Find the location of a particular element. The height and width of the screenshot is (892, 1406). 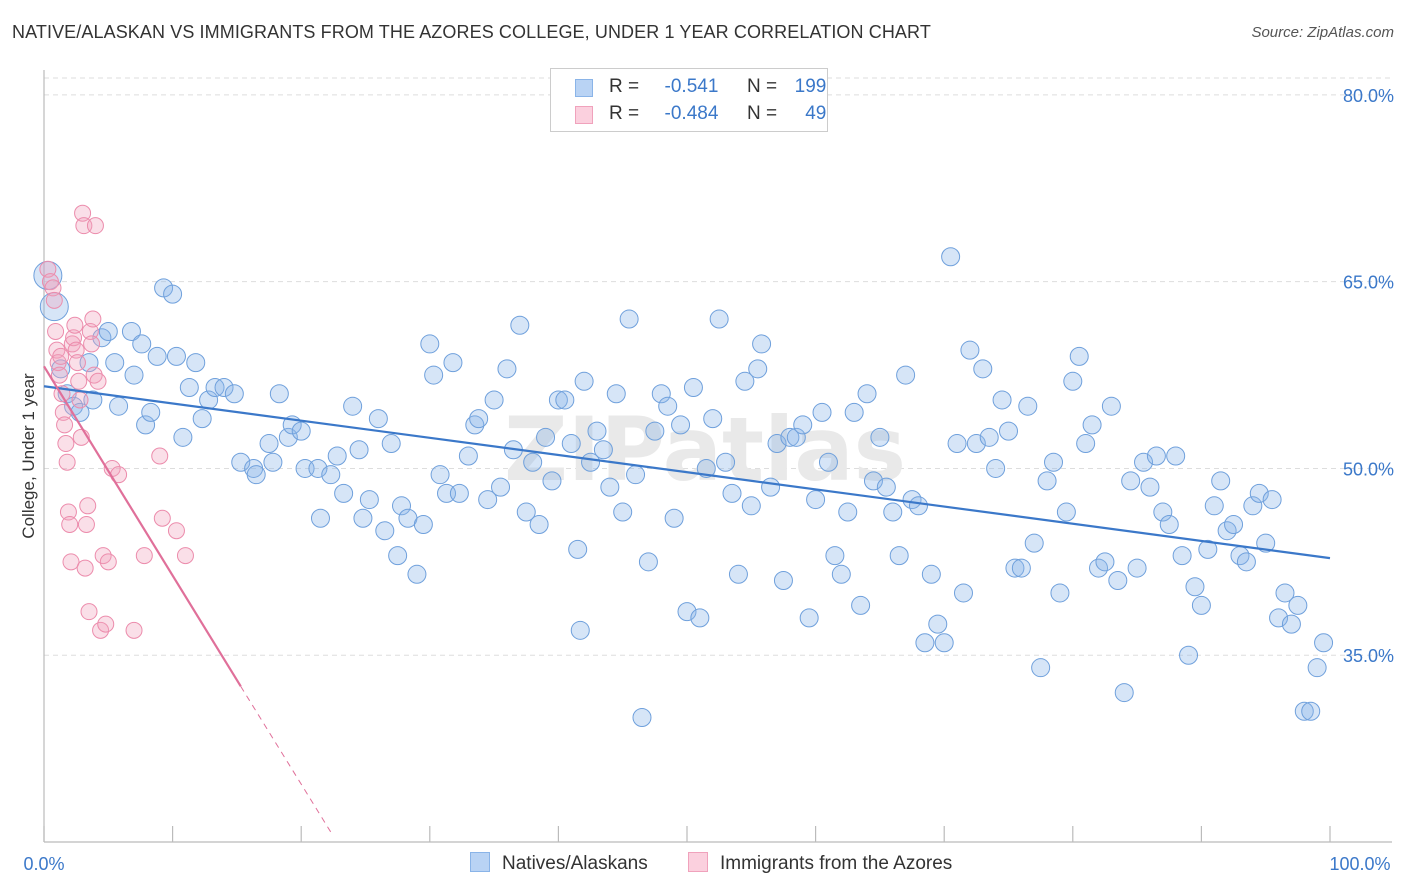

legend-swatch-pink is located at coordinates (584, 115).